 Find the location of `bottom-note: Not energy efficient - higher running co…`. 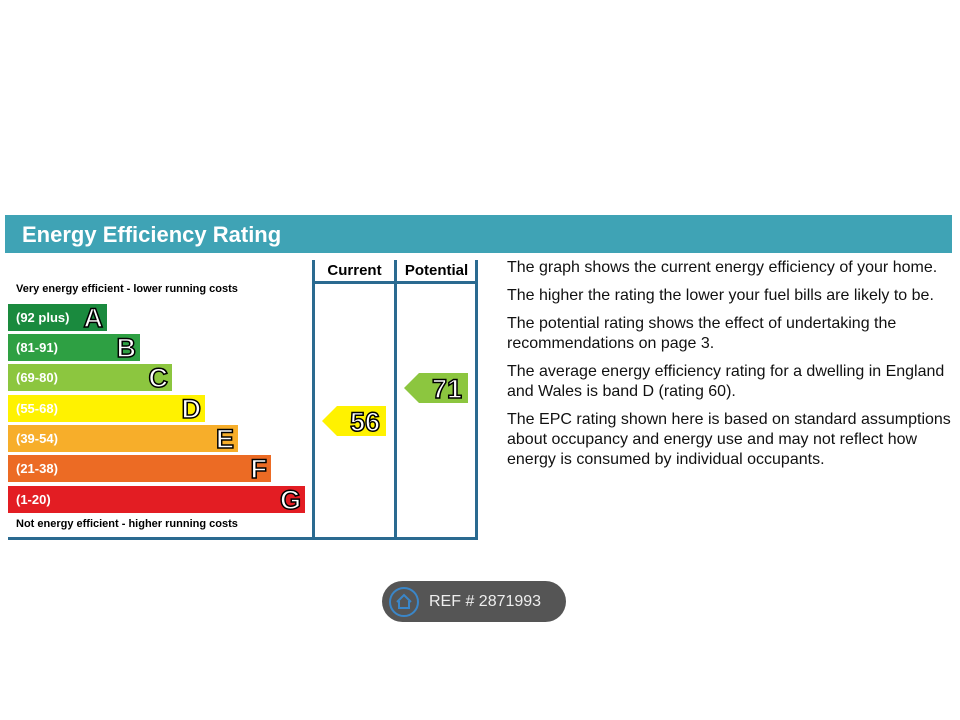

bottom-note: Not energy efficient - higher running co… is located at coordinates (127, 524).